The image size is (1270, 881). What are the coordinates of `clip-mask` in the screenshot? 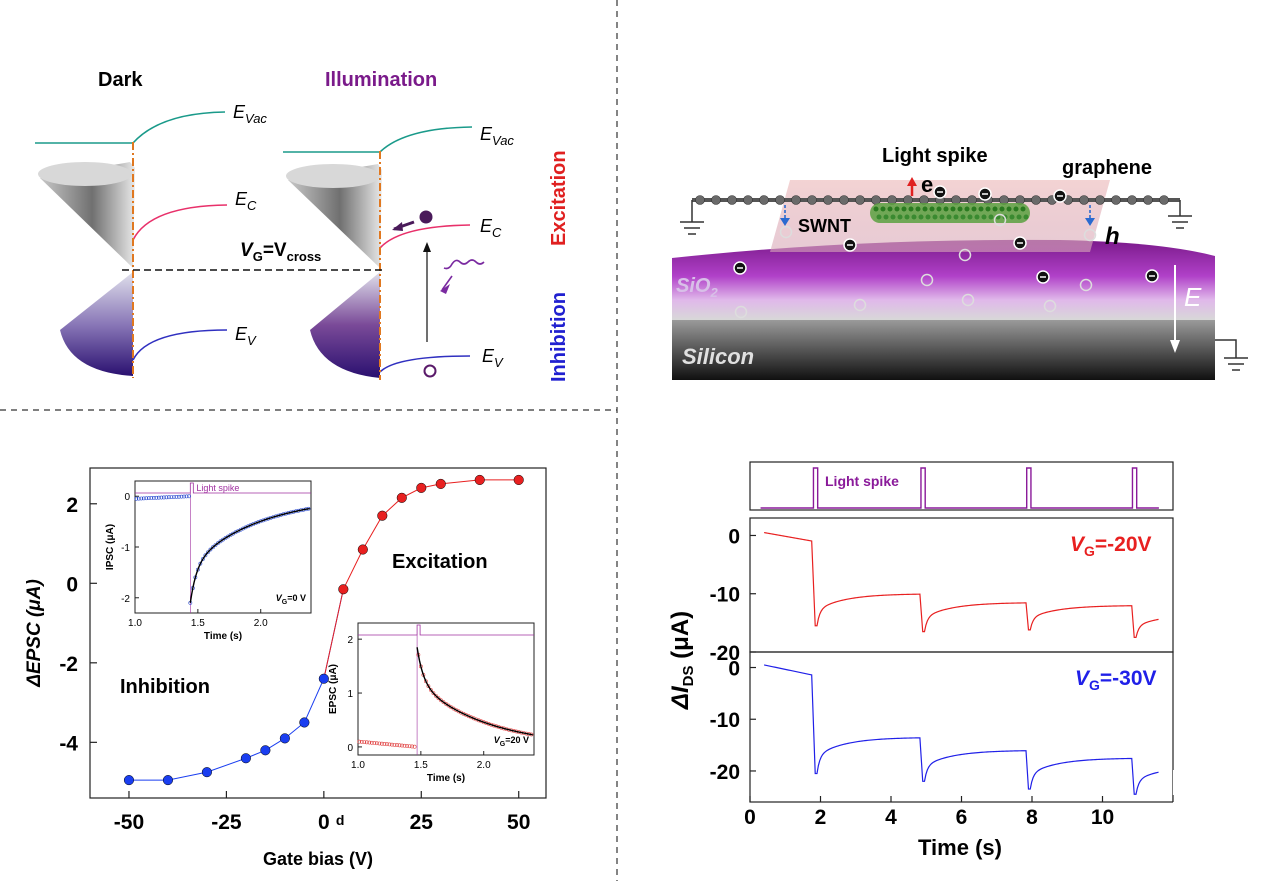 It's located at (1221, 805).